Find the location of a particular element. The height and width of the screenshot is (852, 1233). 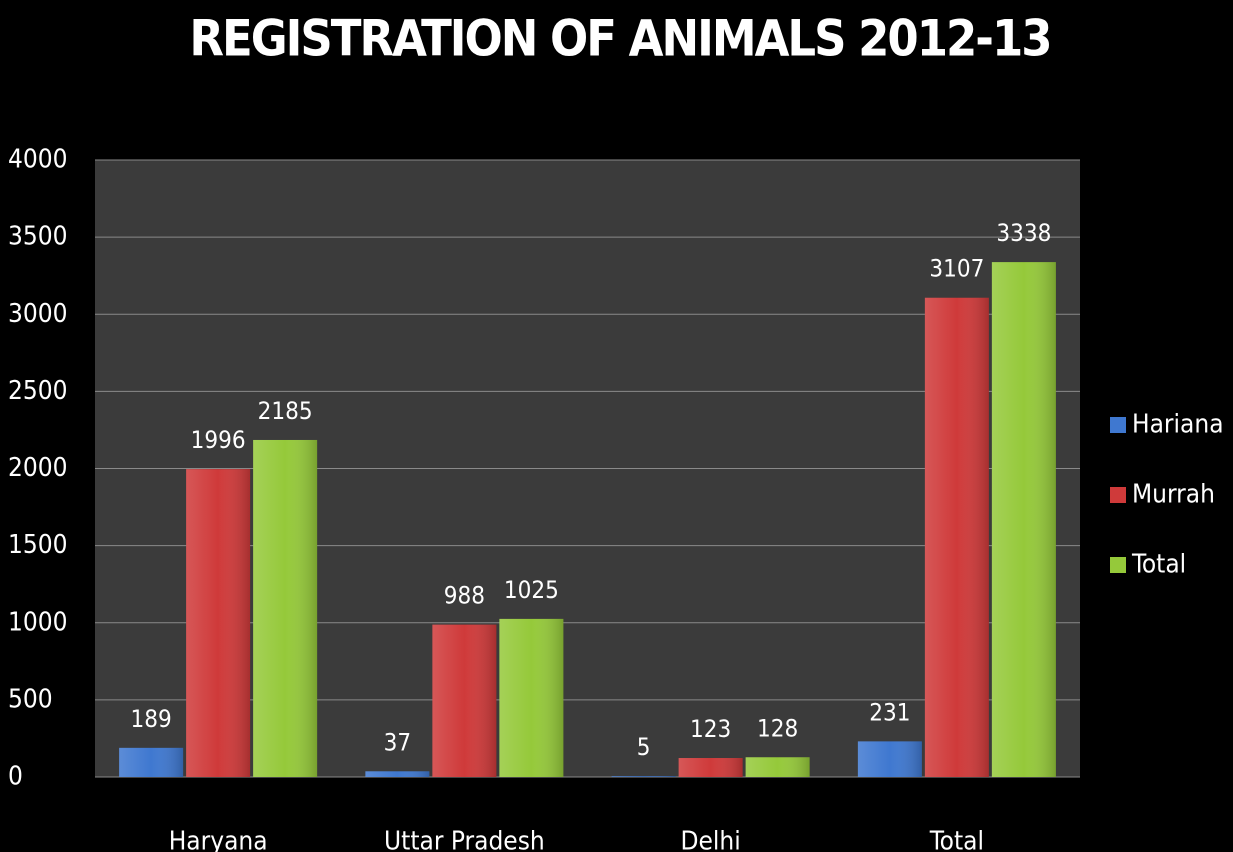

x-tick-label: Haryana is located at coordinates (218, 839).